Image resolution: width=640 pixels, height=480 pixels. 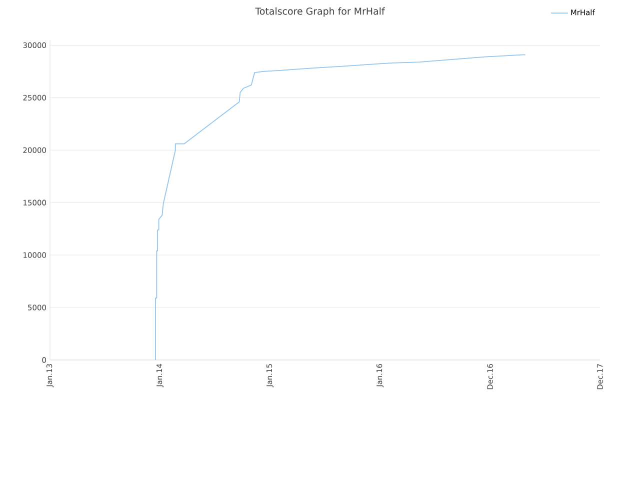 I want to click on chart-title: Totalscore Graph for MrHalf, so click(x=320, y=12).